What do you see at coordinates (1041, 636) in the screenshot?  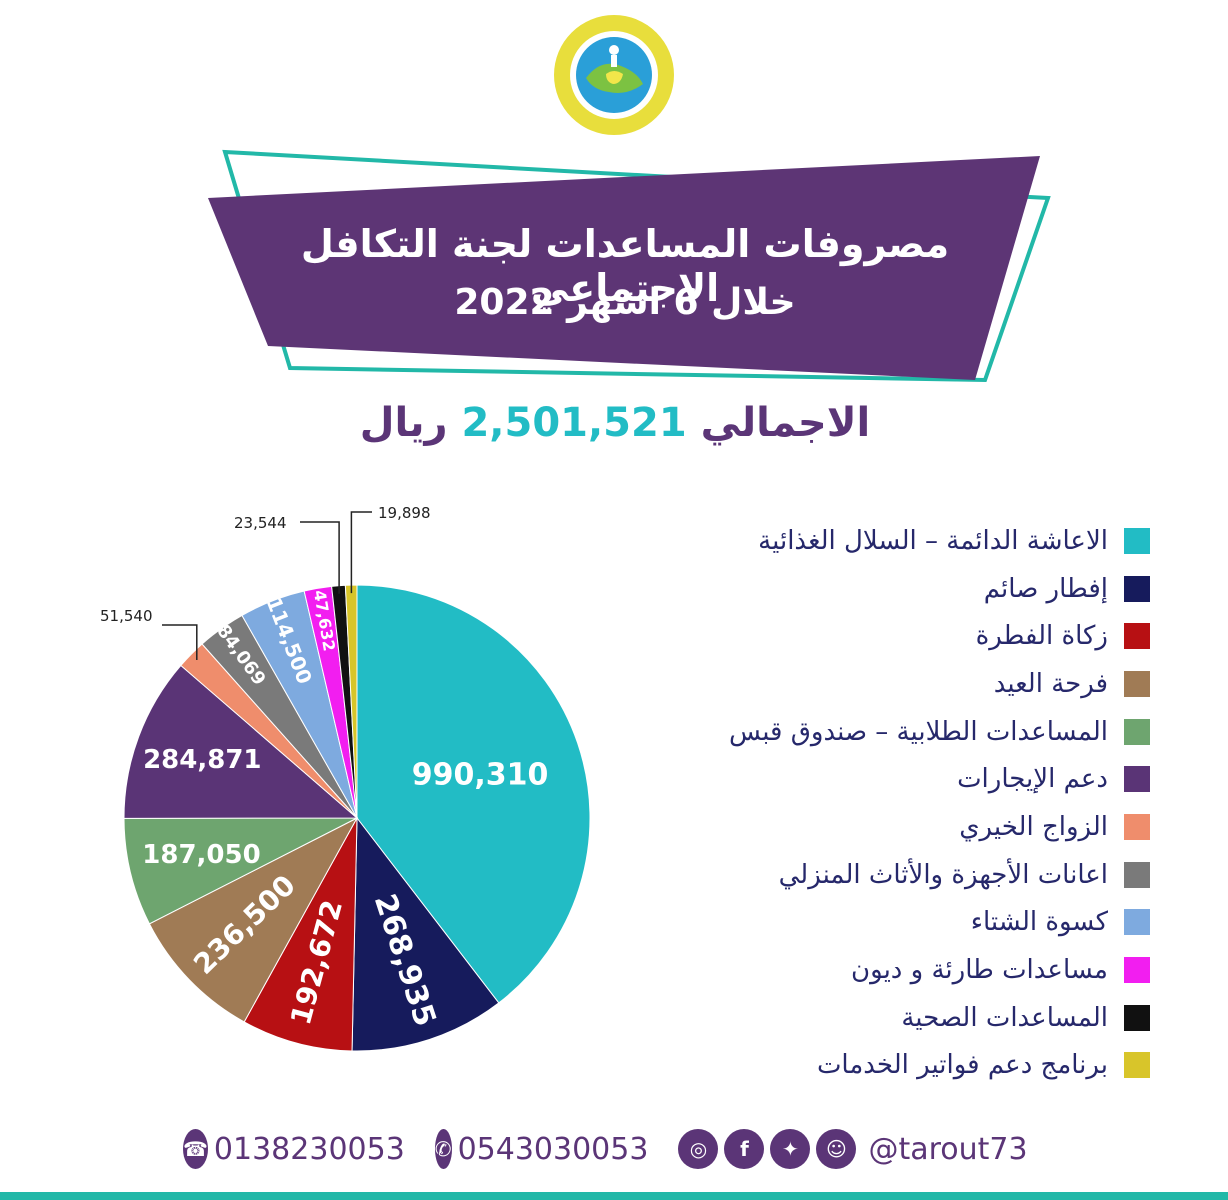 I see `legend-label: زكاة الفطرة` at bounding box center [1041, 636].